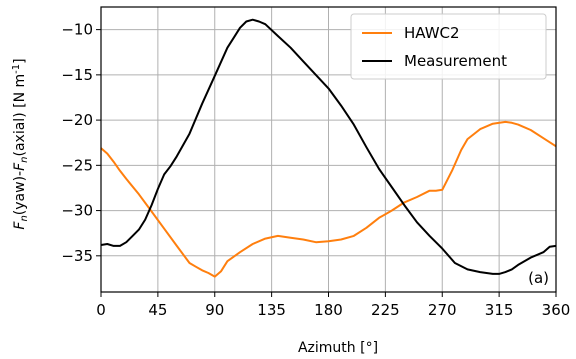 This screenshot has height=359, width=576. Describe the element at coordinates (455, 61) in the screenshot. I see `legend-label-measurement: Measurement` at that location.